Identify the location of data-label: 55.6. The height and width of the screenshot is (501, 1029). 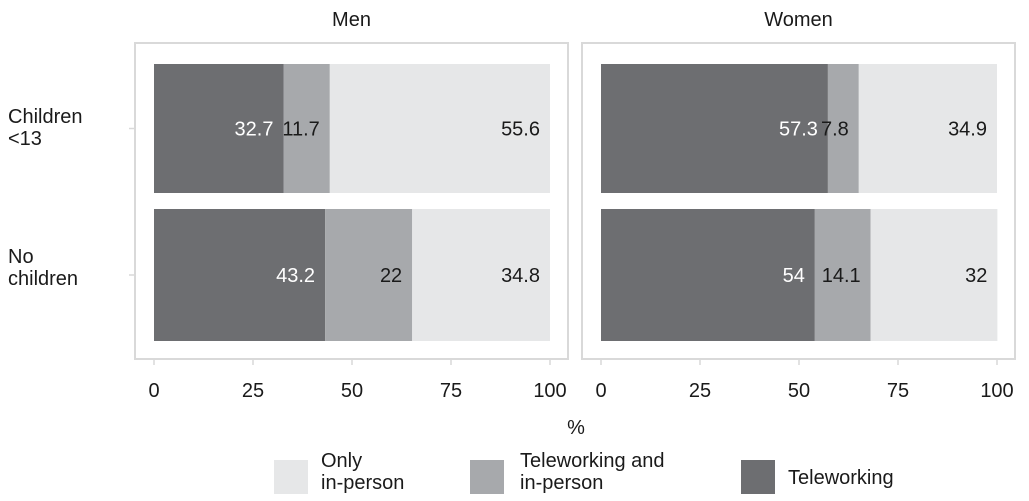
(520, 130).